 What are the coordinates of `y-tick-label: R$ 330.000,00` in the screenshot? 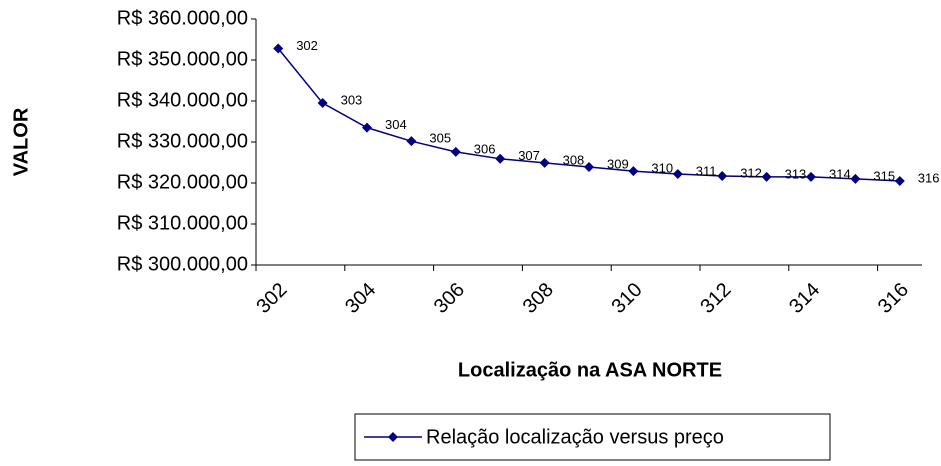 It's located at (182, 141).